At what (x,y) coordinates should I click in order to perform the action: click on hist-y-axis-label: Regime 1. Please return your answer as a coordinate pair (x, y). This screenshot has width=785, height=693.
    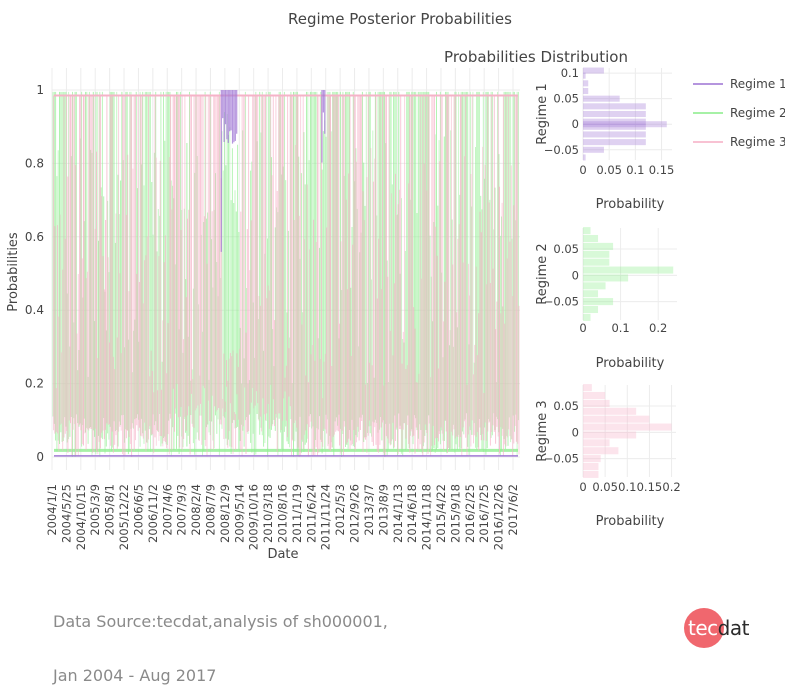
    Looking at the image, I should click on (542, 113).